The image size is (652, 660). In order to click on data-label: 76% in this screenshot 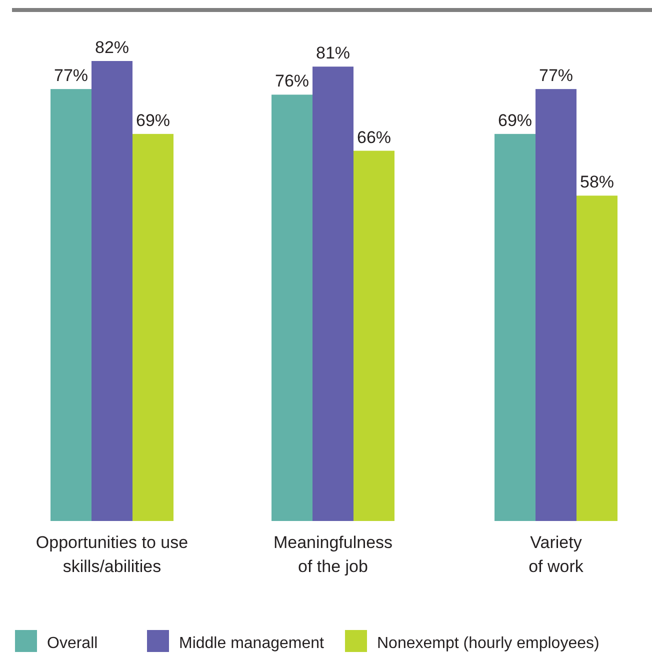, I will do `click(292, 81)`.